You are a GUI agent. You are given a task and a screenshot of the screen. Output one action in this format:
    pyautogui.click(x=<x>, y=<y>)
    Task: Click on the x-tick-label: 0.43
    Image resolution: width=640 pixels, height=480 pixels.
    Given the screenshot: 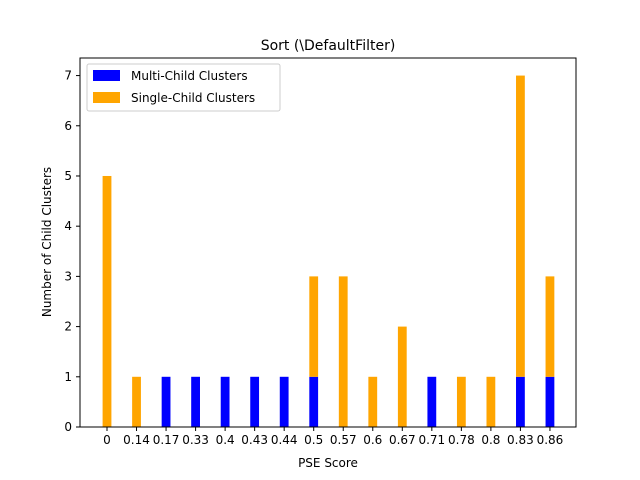 What is the action you would take?
    pyautogui.click(x=254, y=440)
    